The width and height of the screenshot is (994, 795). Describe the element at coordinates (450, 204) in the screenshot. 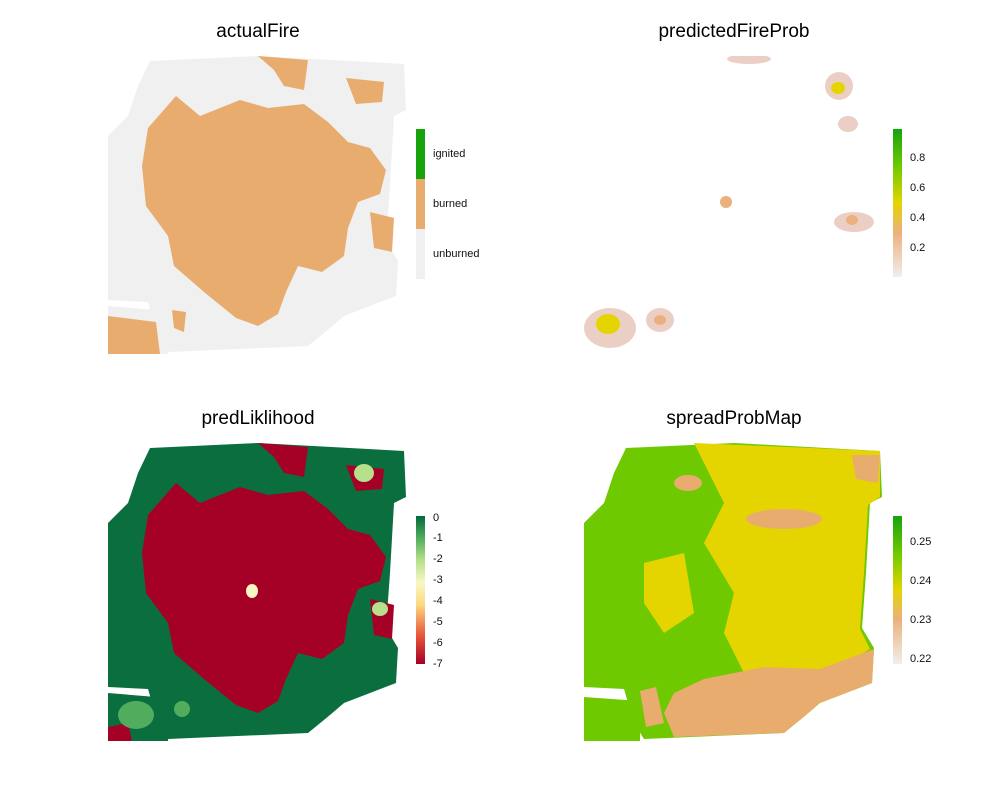

I see `legend-label-burned: burned` at that location.